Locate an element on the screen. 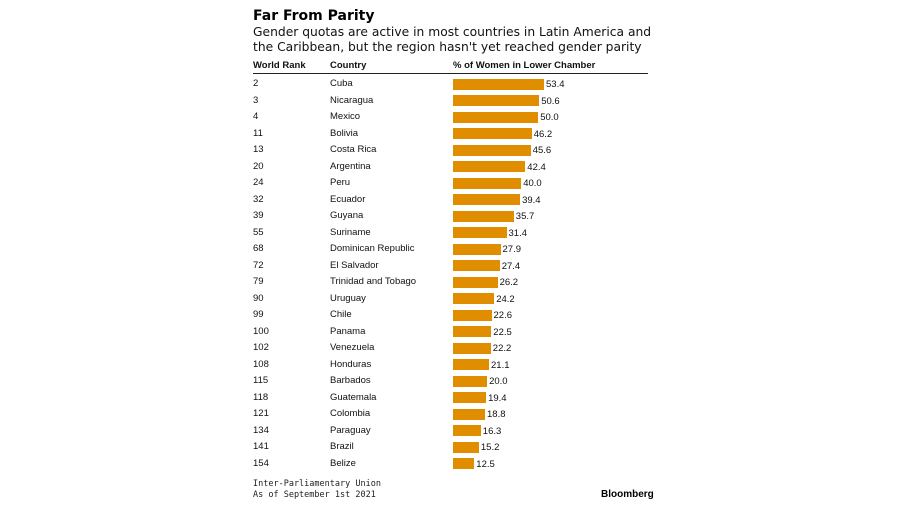 This screenshot has width=900, height=505. header-divider is located at coordinates (450, 73).